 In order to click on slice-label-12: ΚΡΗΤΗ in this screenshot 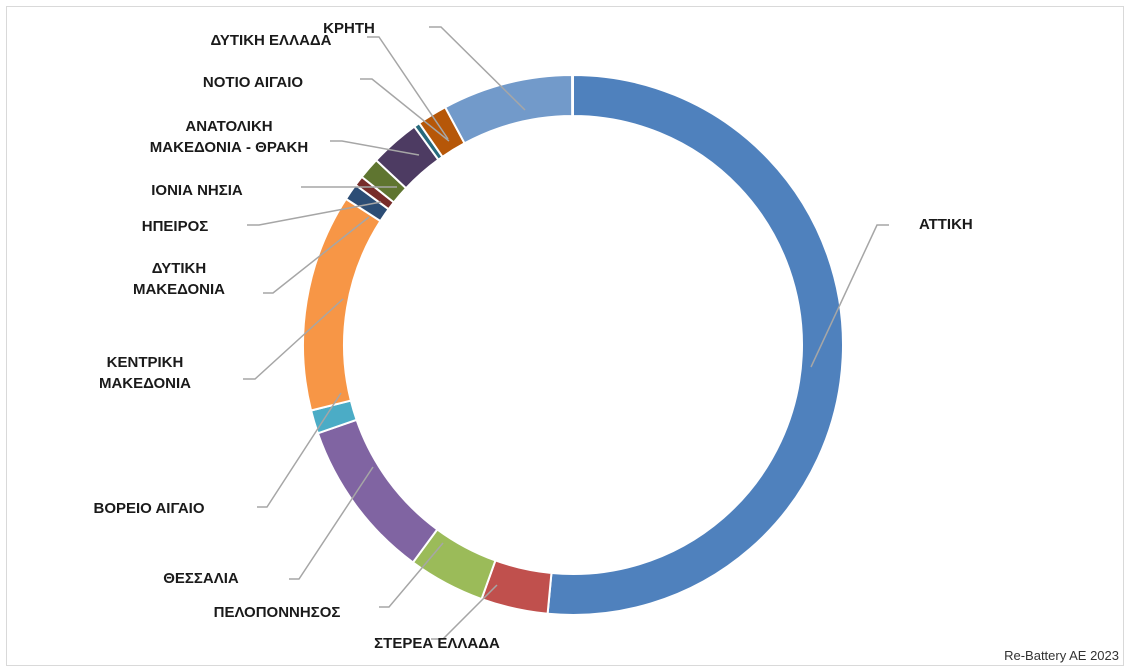, I will do `click(349, 28)`.